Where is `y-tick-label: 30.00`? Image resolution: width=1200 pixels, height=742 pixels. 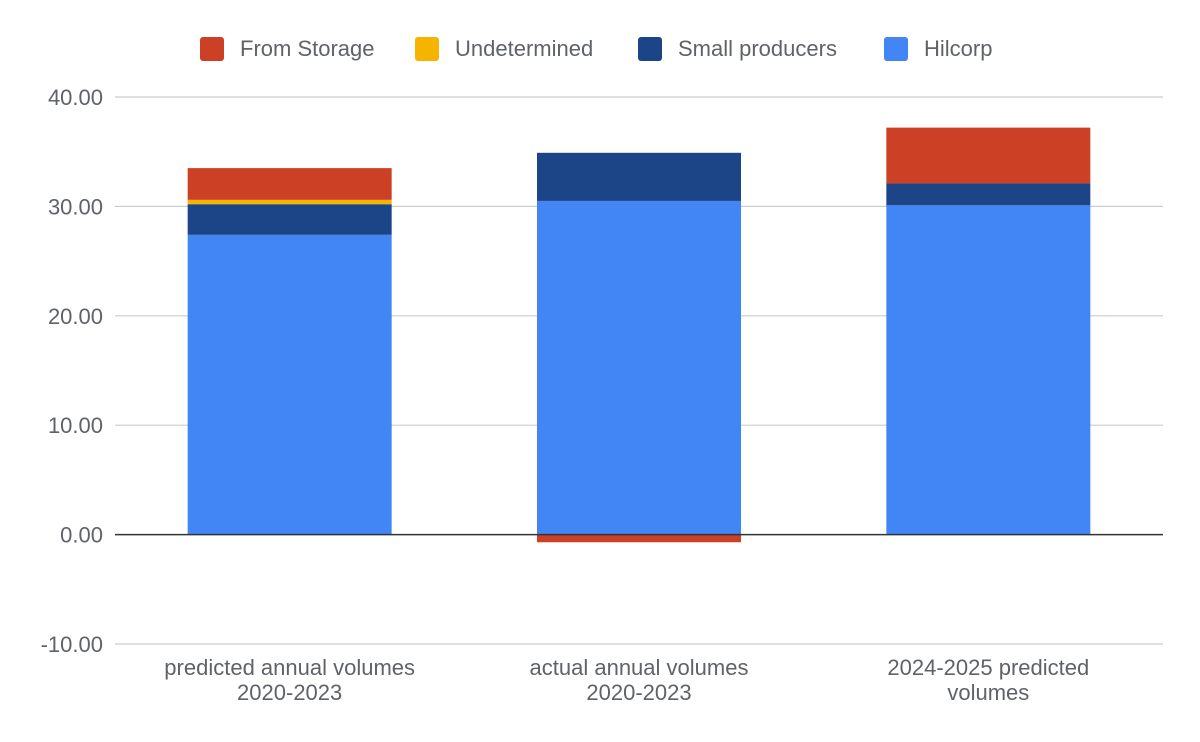 y-tick-label: 30.00 is located at coordinates (75, 206).